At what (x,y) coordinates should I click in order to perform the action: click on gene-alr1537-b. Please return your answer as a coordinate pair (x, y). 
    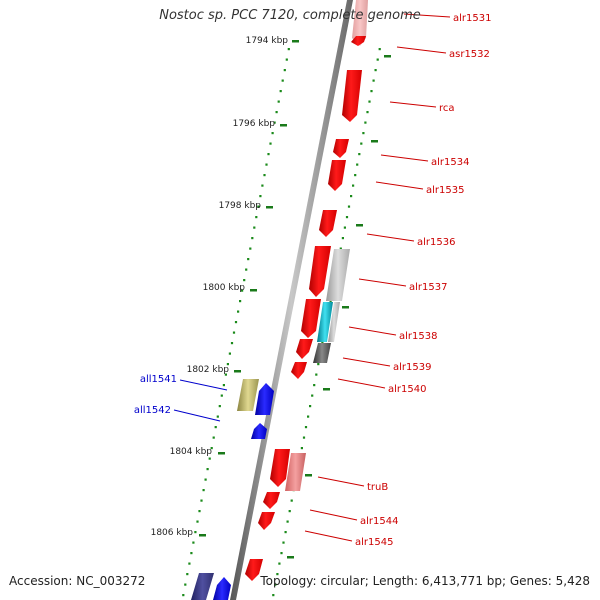
    Looking at the image, I should click on (338, 275).